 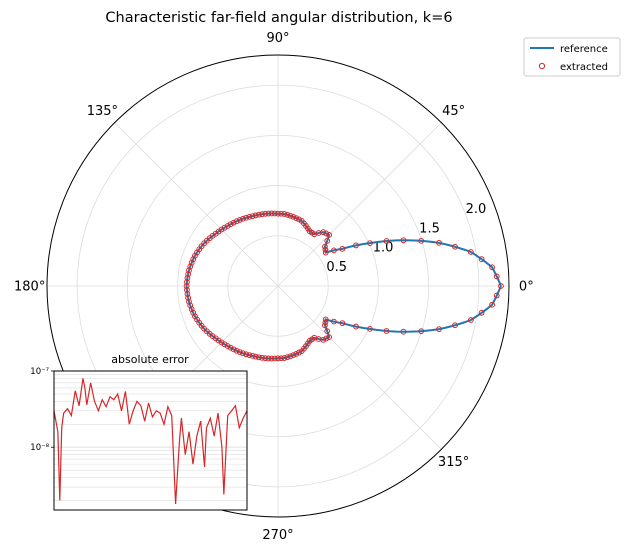 What do you see at coordinates (542, 66) in the screenshot?
I see `legend-extracted-marker` at bounding box center [542, 66].